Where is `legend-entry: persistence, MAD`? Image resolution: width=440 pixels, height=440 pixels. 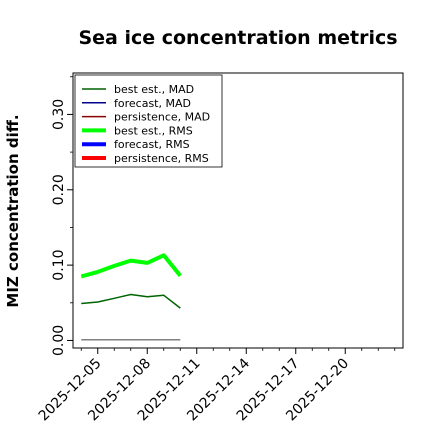
legend-entry: persistence, MAD is located at coordinates (162, 117).